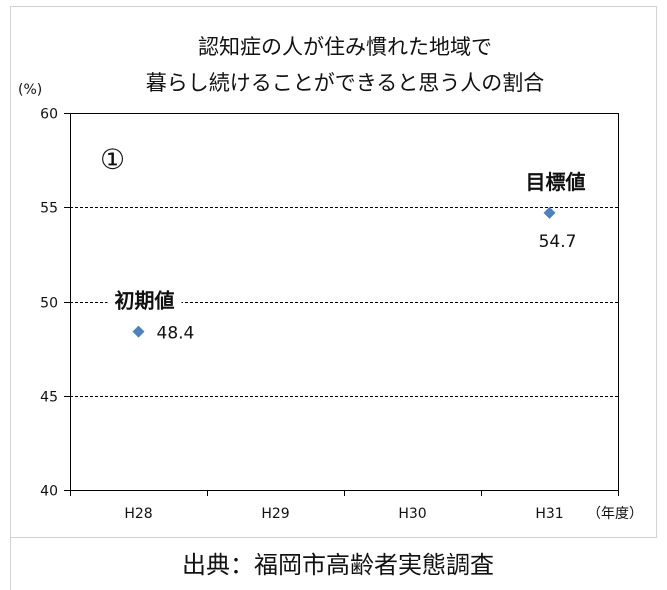 Image resolution: width=667 pixels, height=590 pixels. I want to click on x-category-label: H31, so click(549, 514).